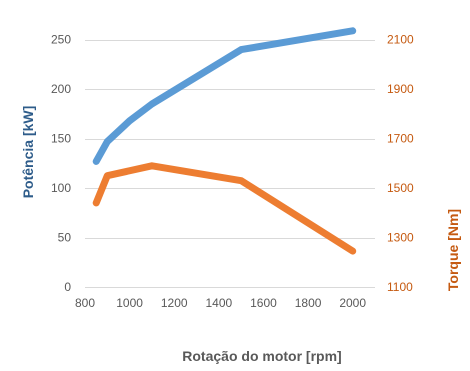 Image resolution: width=470 pixels, height=371 pixels. Describe the element at coordinates (61, 139) in the screenshot. I see `y-tick-label: 150` at that location.